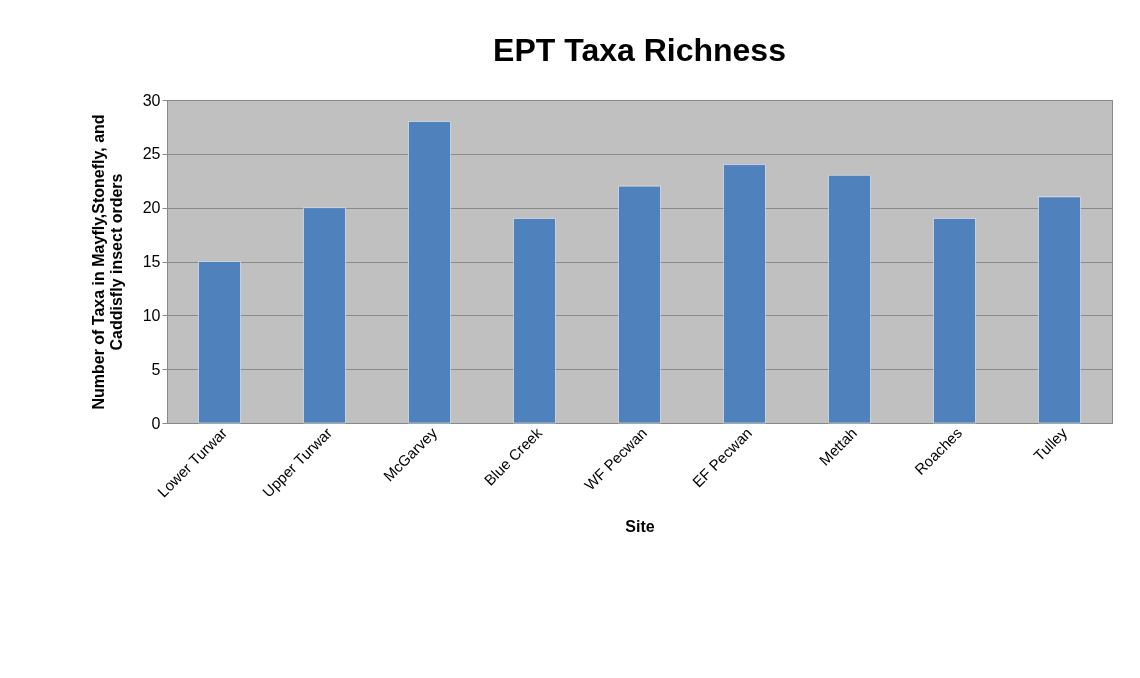 This screenshot has height=678, width=1140. Describe the element at coordinates (156, 369) in the screenshot. I see `y-tick-label: 5` at that location.